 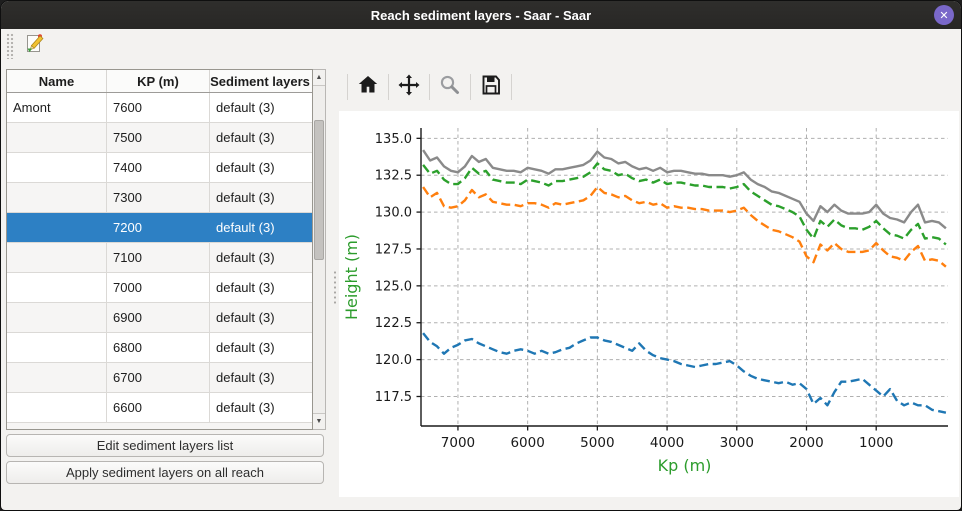 What do you see at coordinates (159, 425) in the screenshot?
I see `table-row-partial` at bounding box center [159, 425].